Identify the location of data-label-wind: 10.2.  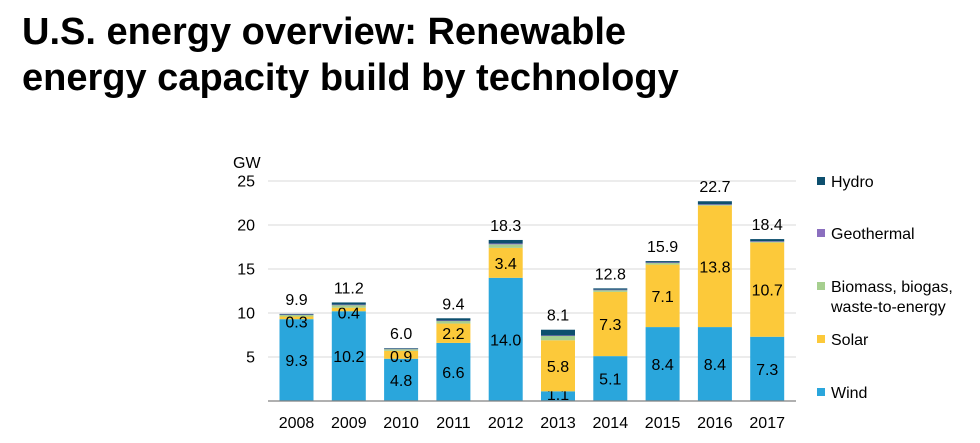
(348, 357).